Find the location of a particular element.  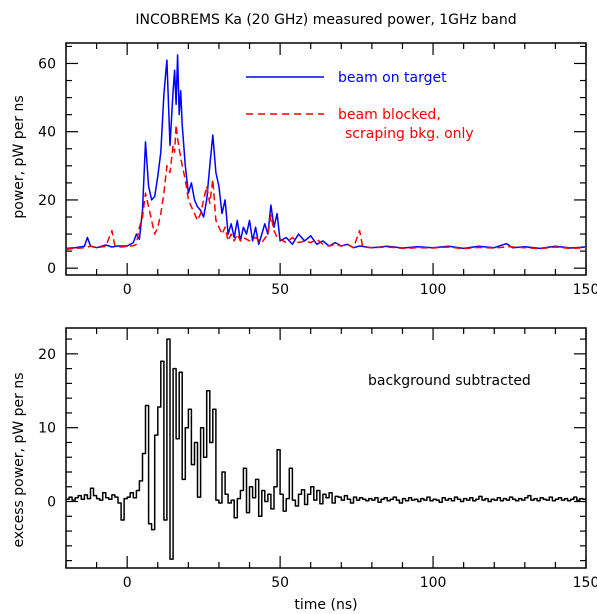

bottom-xlabel: time (ns) is located at coordinates (325, 605).